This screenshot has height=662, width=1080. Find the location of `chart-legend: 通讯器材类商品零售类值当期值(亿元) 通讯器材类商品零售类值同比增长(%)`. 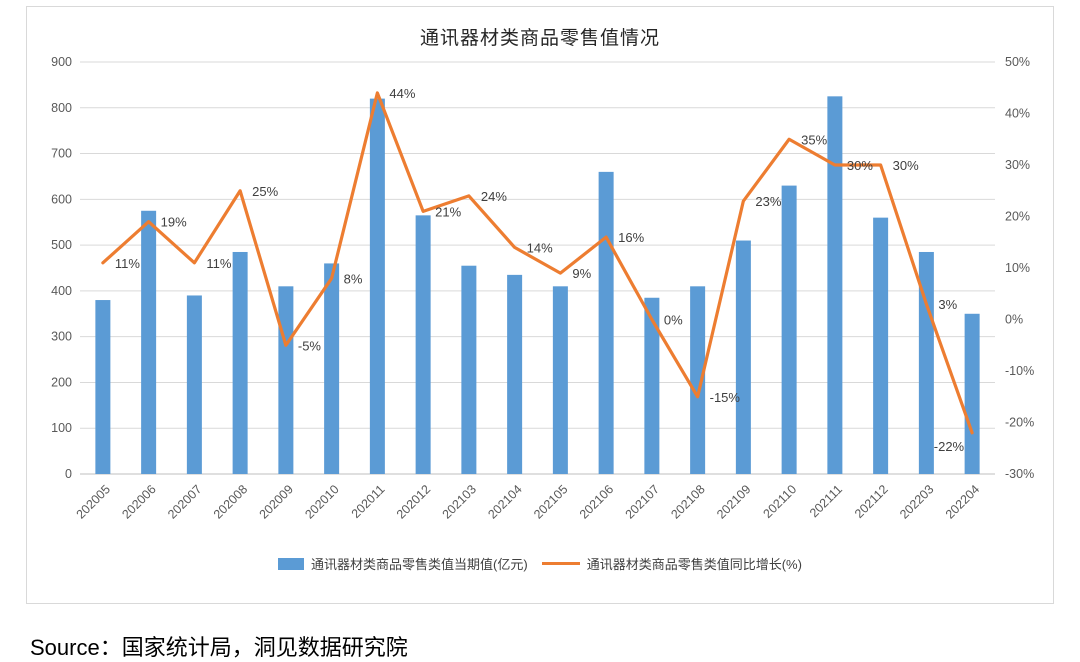

chart-legend: 通讯器材类商品零售类值当期值(亿元) 通讯器材类商品零售类值同比增长(%) is located at coordinates (540, 563).